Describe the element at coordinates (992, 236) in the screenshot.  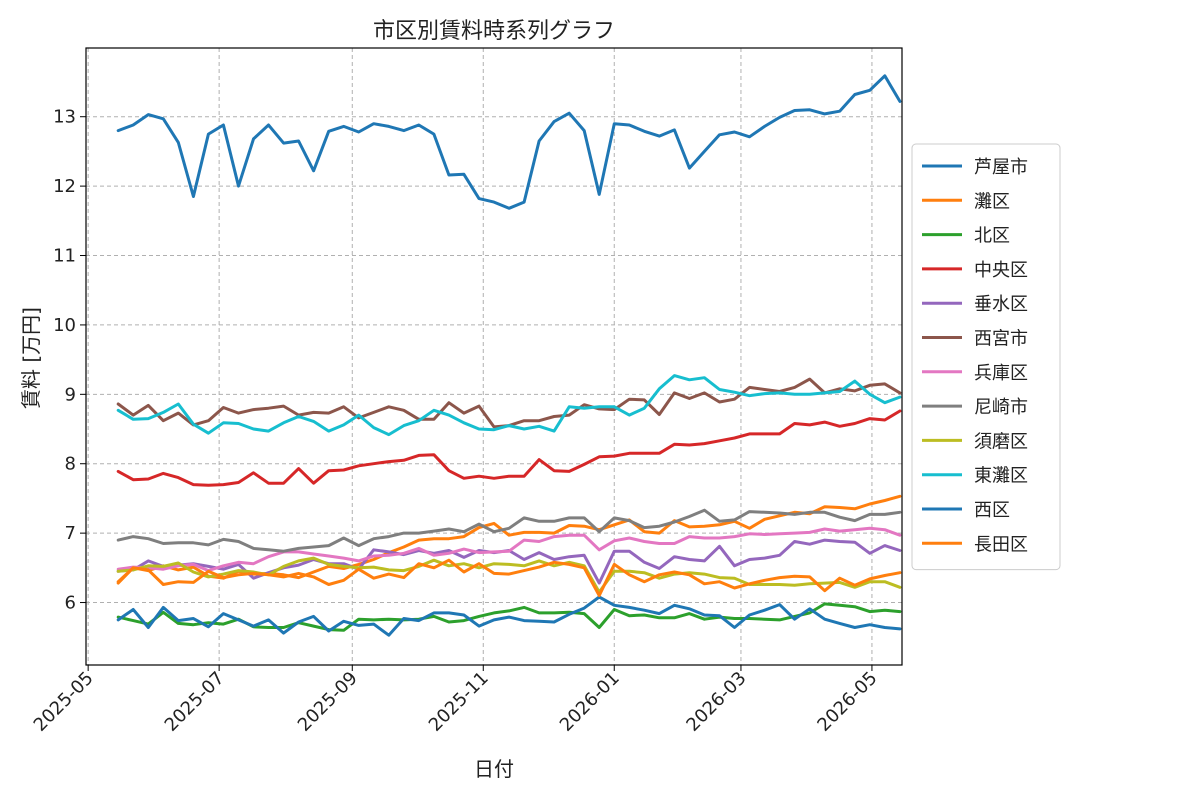
I see `legend-label: 北区` at that location.